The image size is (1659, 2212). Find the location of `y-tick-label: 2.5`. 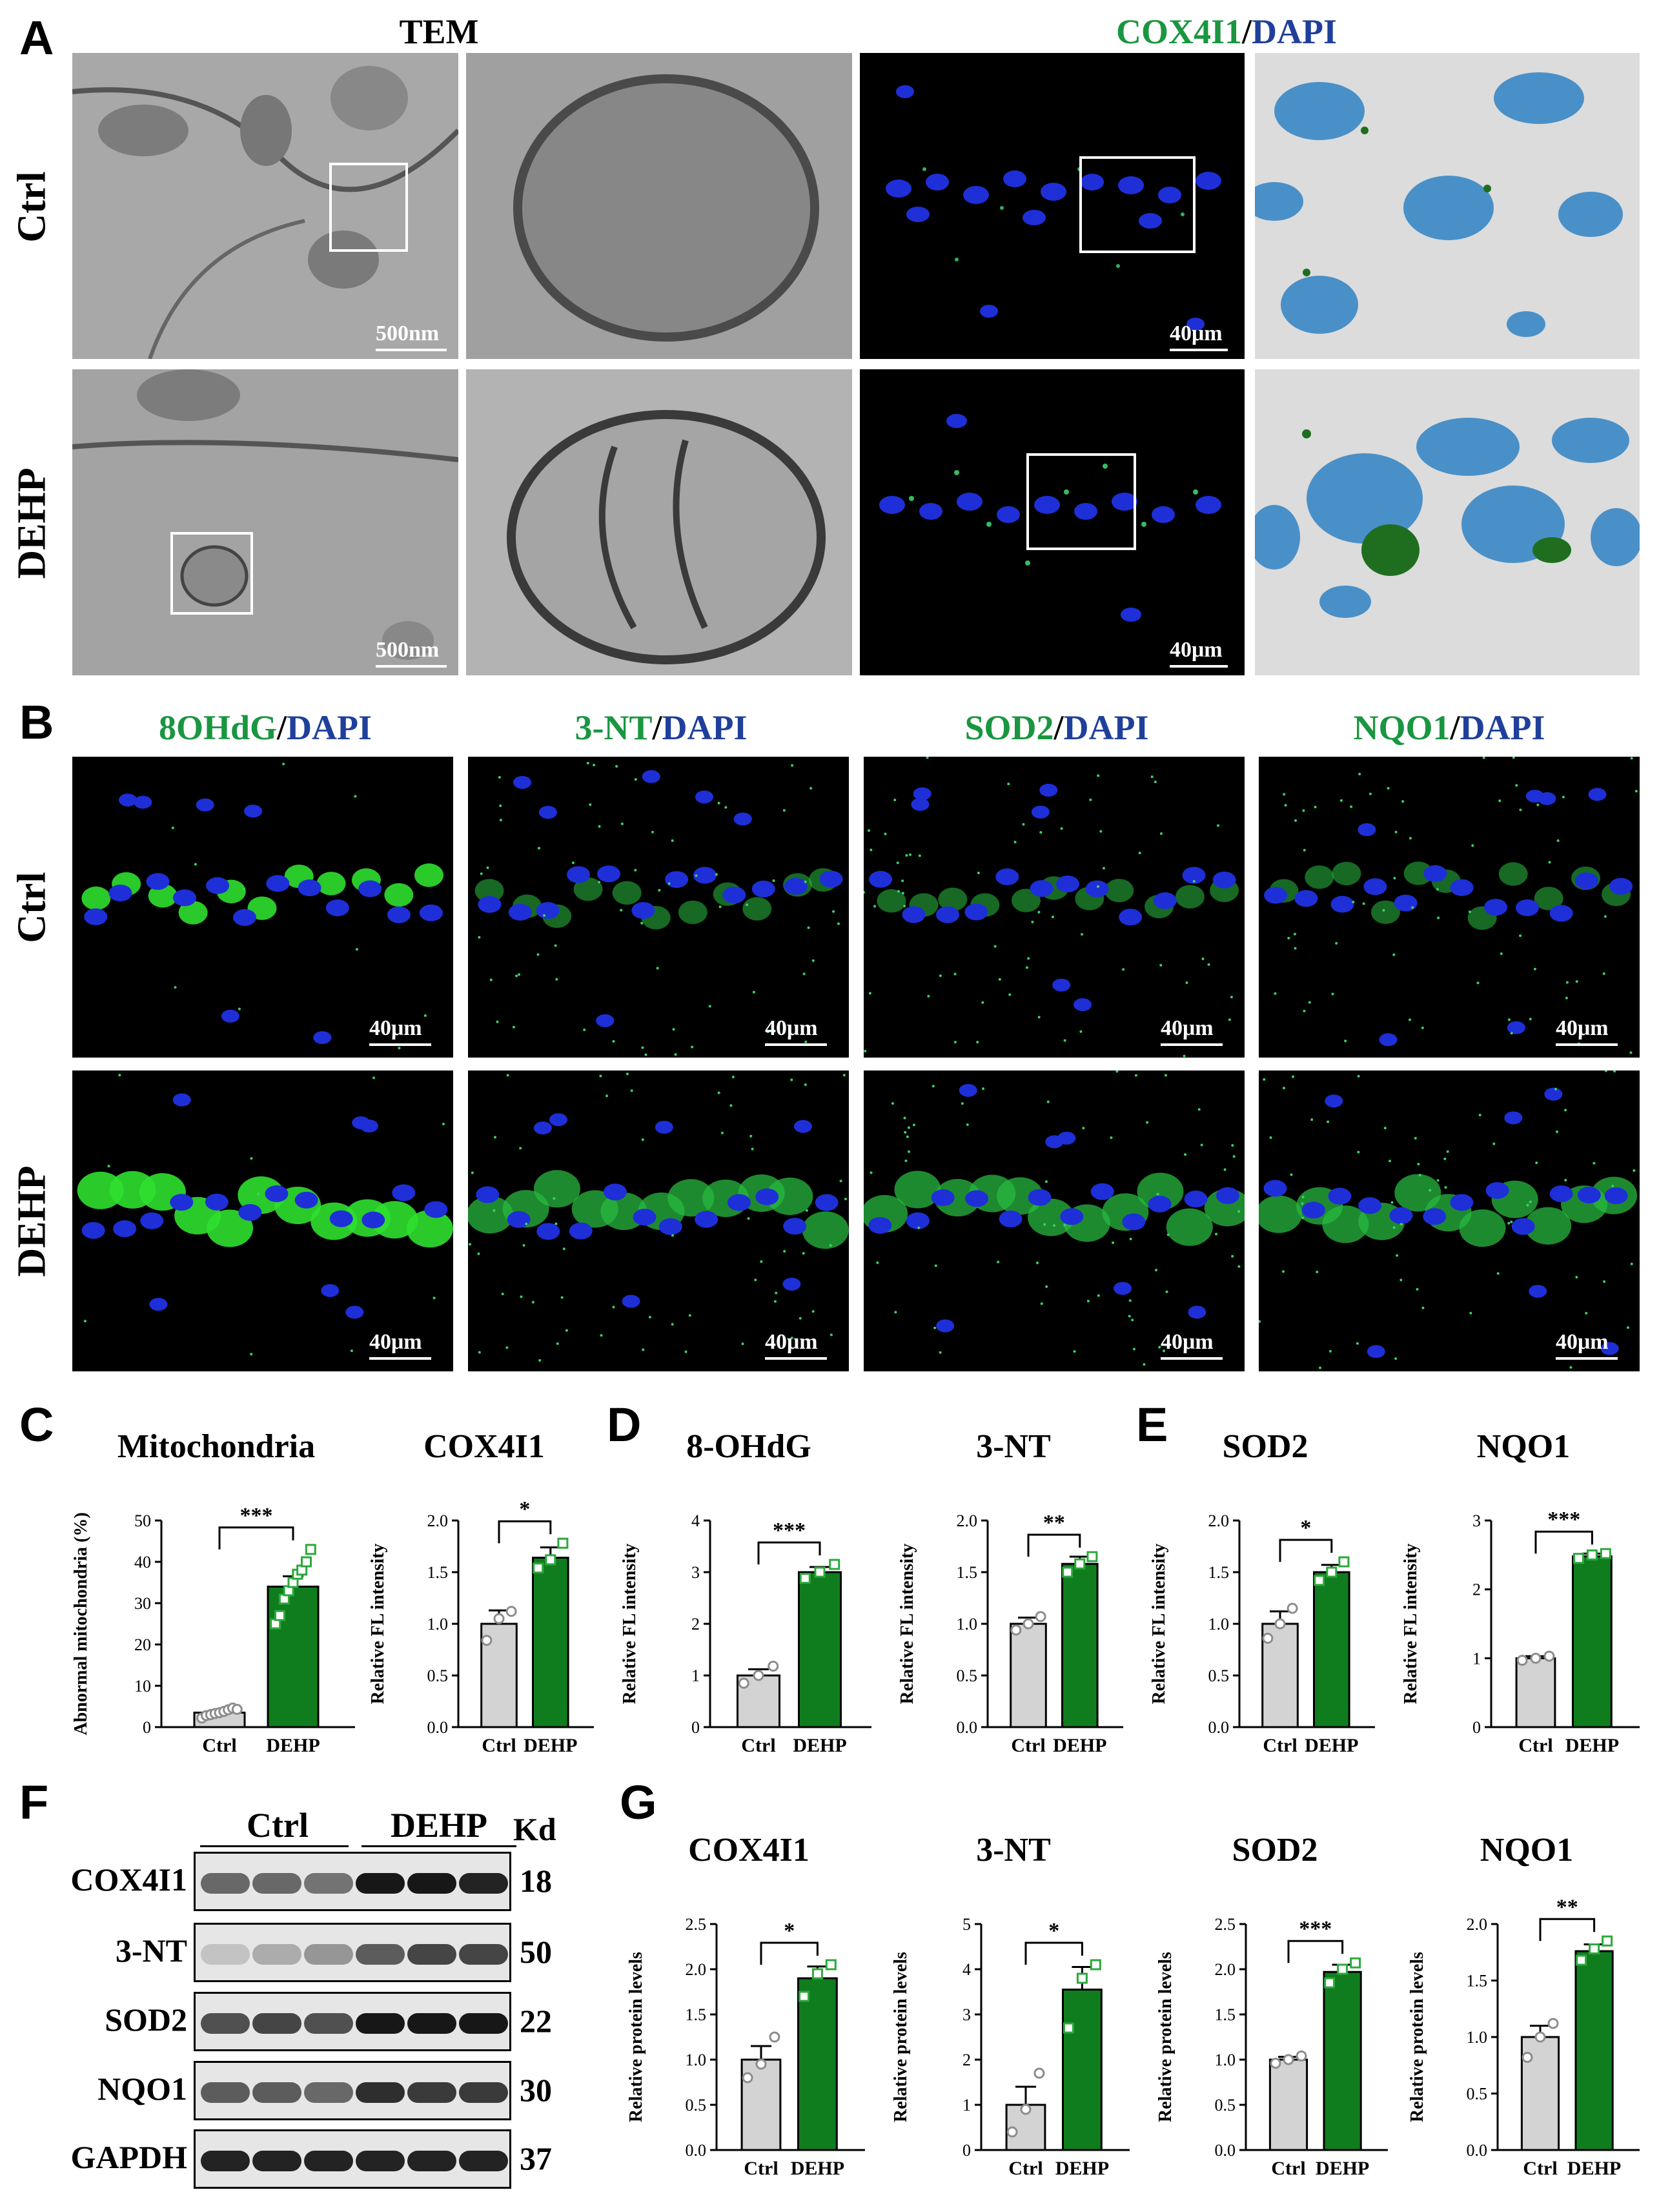

y-tick-label: 2.5 is located at coordinates (697, 1924).